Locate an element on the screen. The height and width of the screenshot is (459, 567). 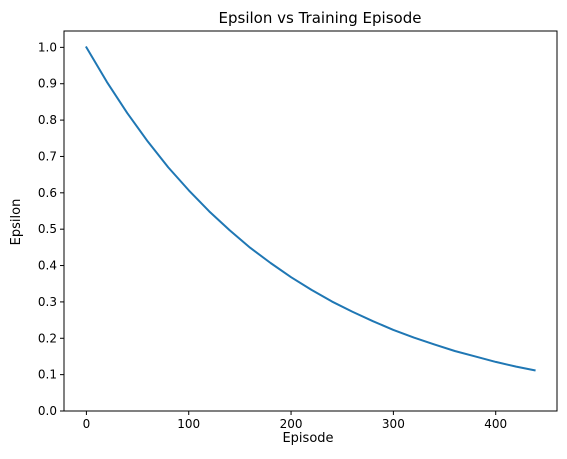
x-tick-label: 200 is located at coordinates (291, 424).